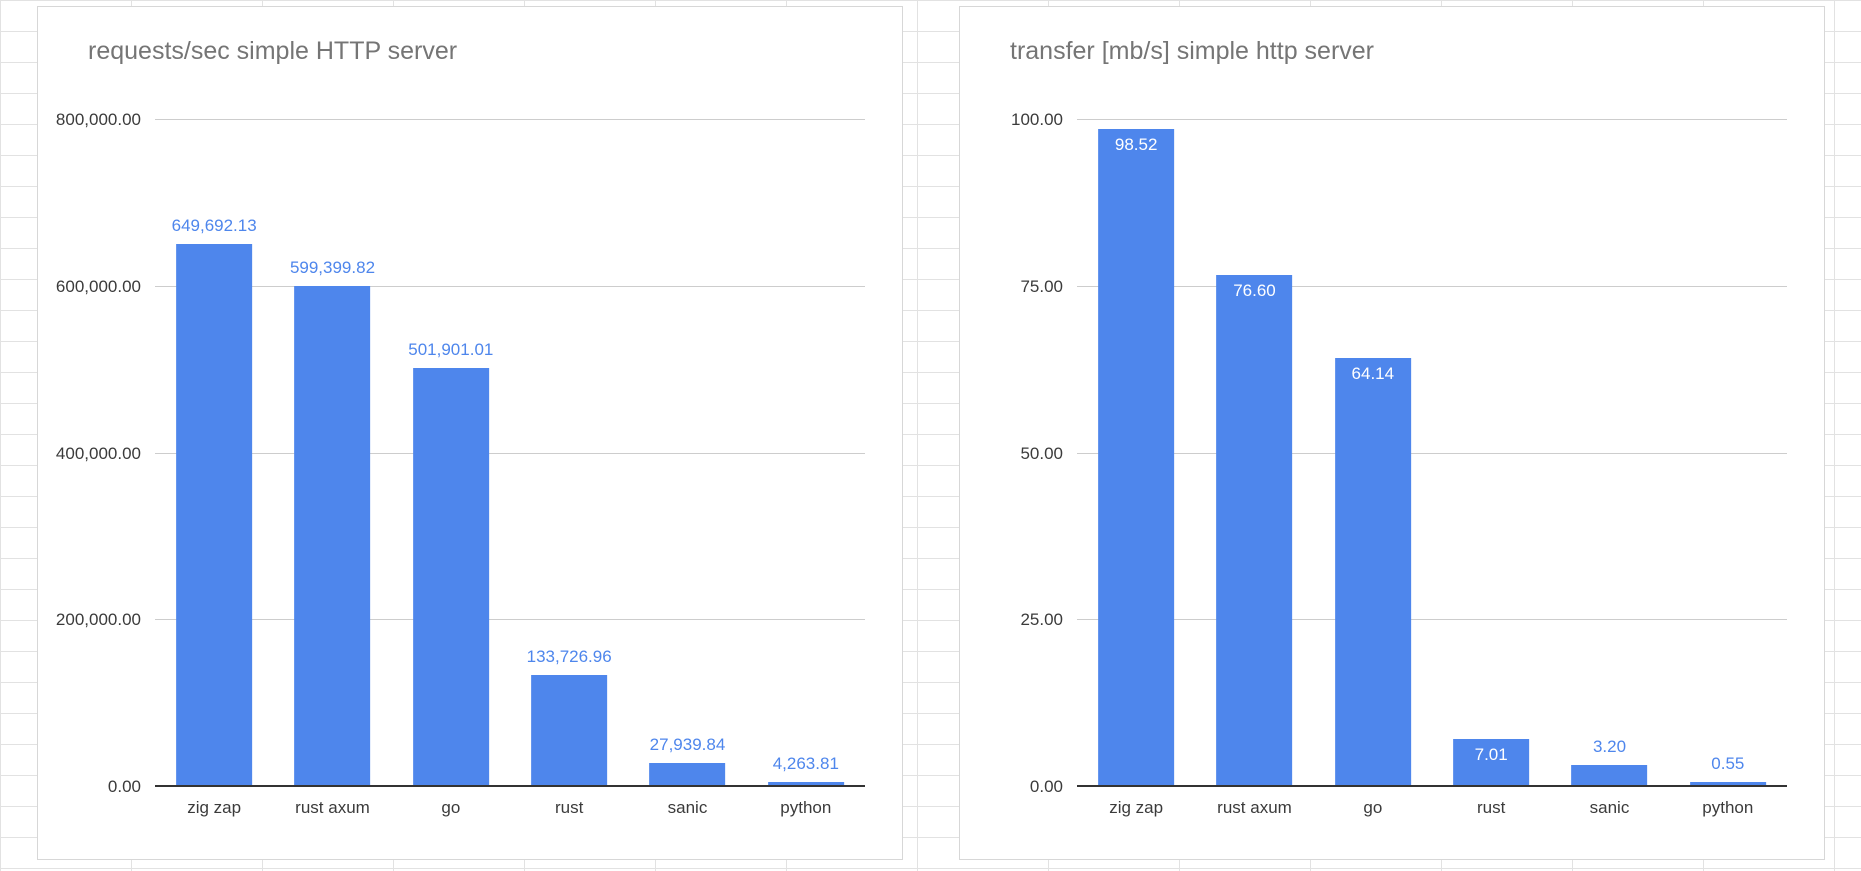 The width and height of the screenshot is (1861, 871). What do you see at coordinates (1373, 374) in the screenshot?
I see `bar-value-label: 64.14` at bounding box center [1373, 374].